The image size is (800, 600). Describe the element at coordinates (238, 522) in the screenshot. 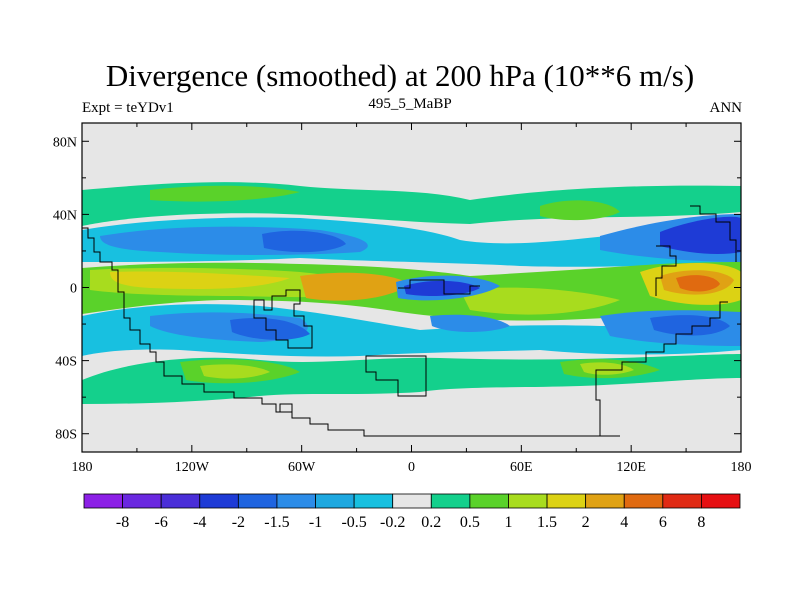

I see `colorbar-label: -2` at that location.